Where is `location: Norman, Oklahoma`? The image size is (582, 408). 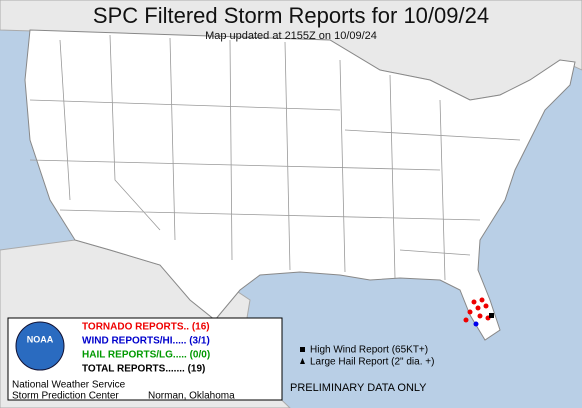
location: Norman, Oklahoma is located at coordinates (191, 396).